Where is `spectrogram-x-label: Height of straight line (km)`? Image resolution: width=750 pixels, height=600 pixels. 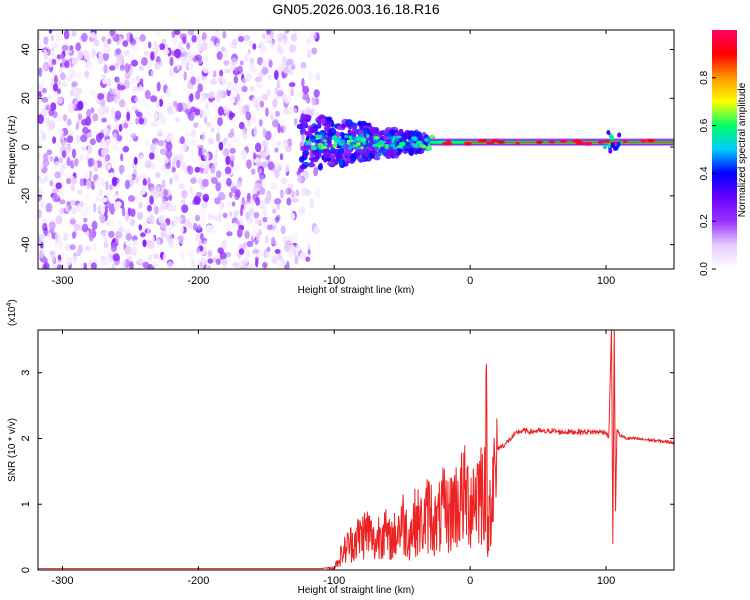 spectrogram-x-label: Height of straight line (km) is located at coordinates (356, 290).